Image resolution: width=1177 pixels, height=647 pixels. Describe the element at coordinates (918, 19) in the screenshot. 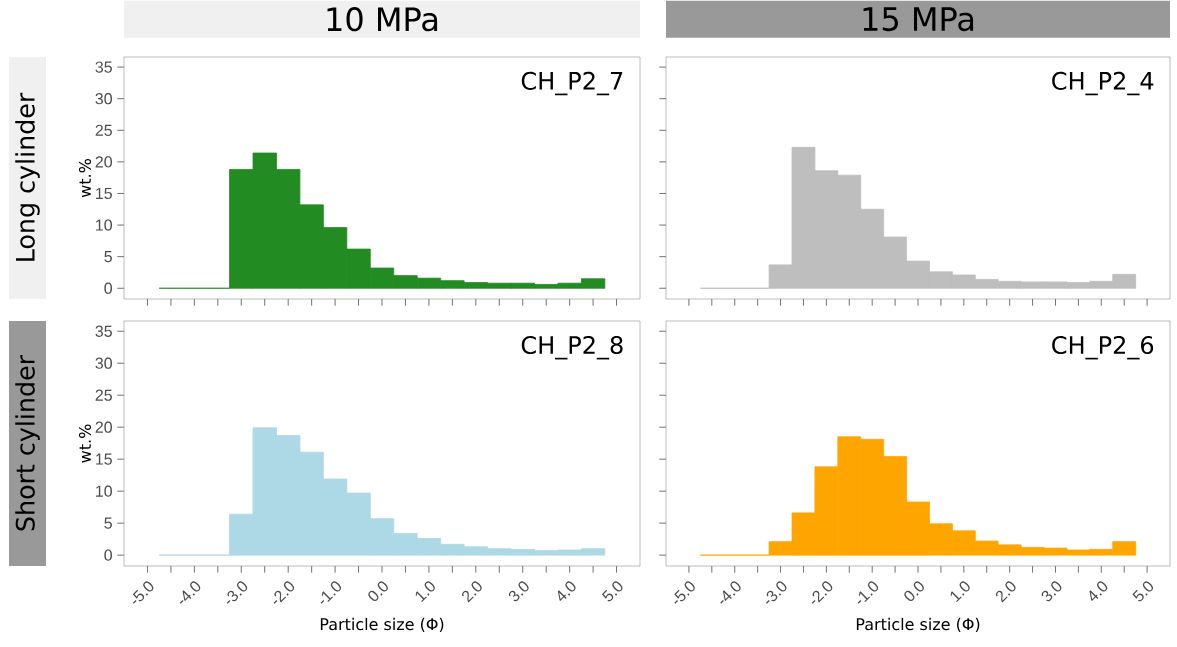

I see `chart-title: 15 MPa` at that location.